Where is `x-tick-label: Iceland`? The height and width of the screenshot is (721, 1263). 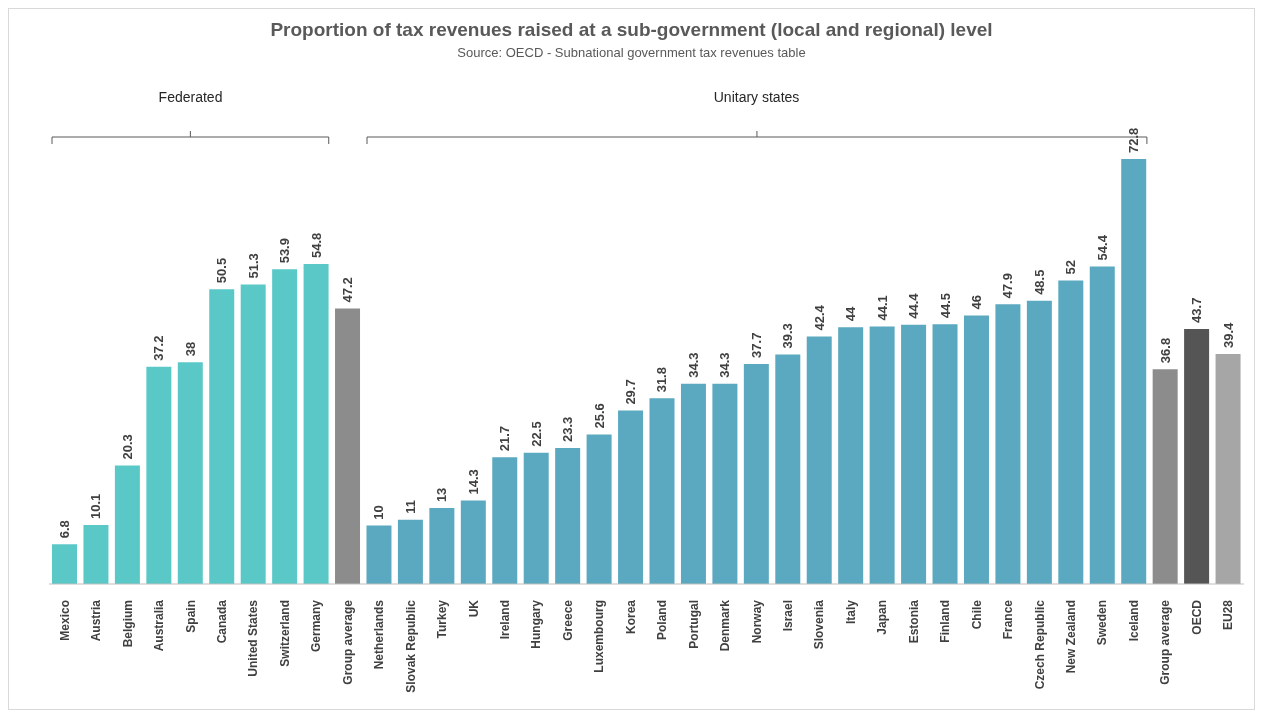
x-tick-label: Iceland is located at coordinates (1133, 621).